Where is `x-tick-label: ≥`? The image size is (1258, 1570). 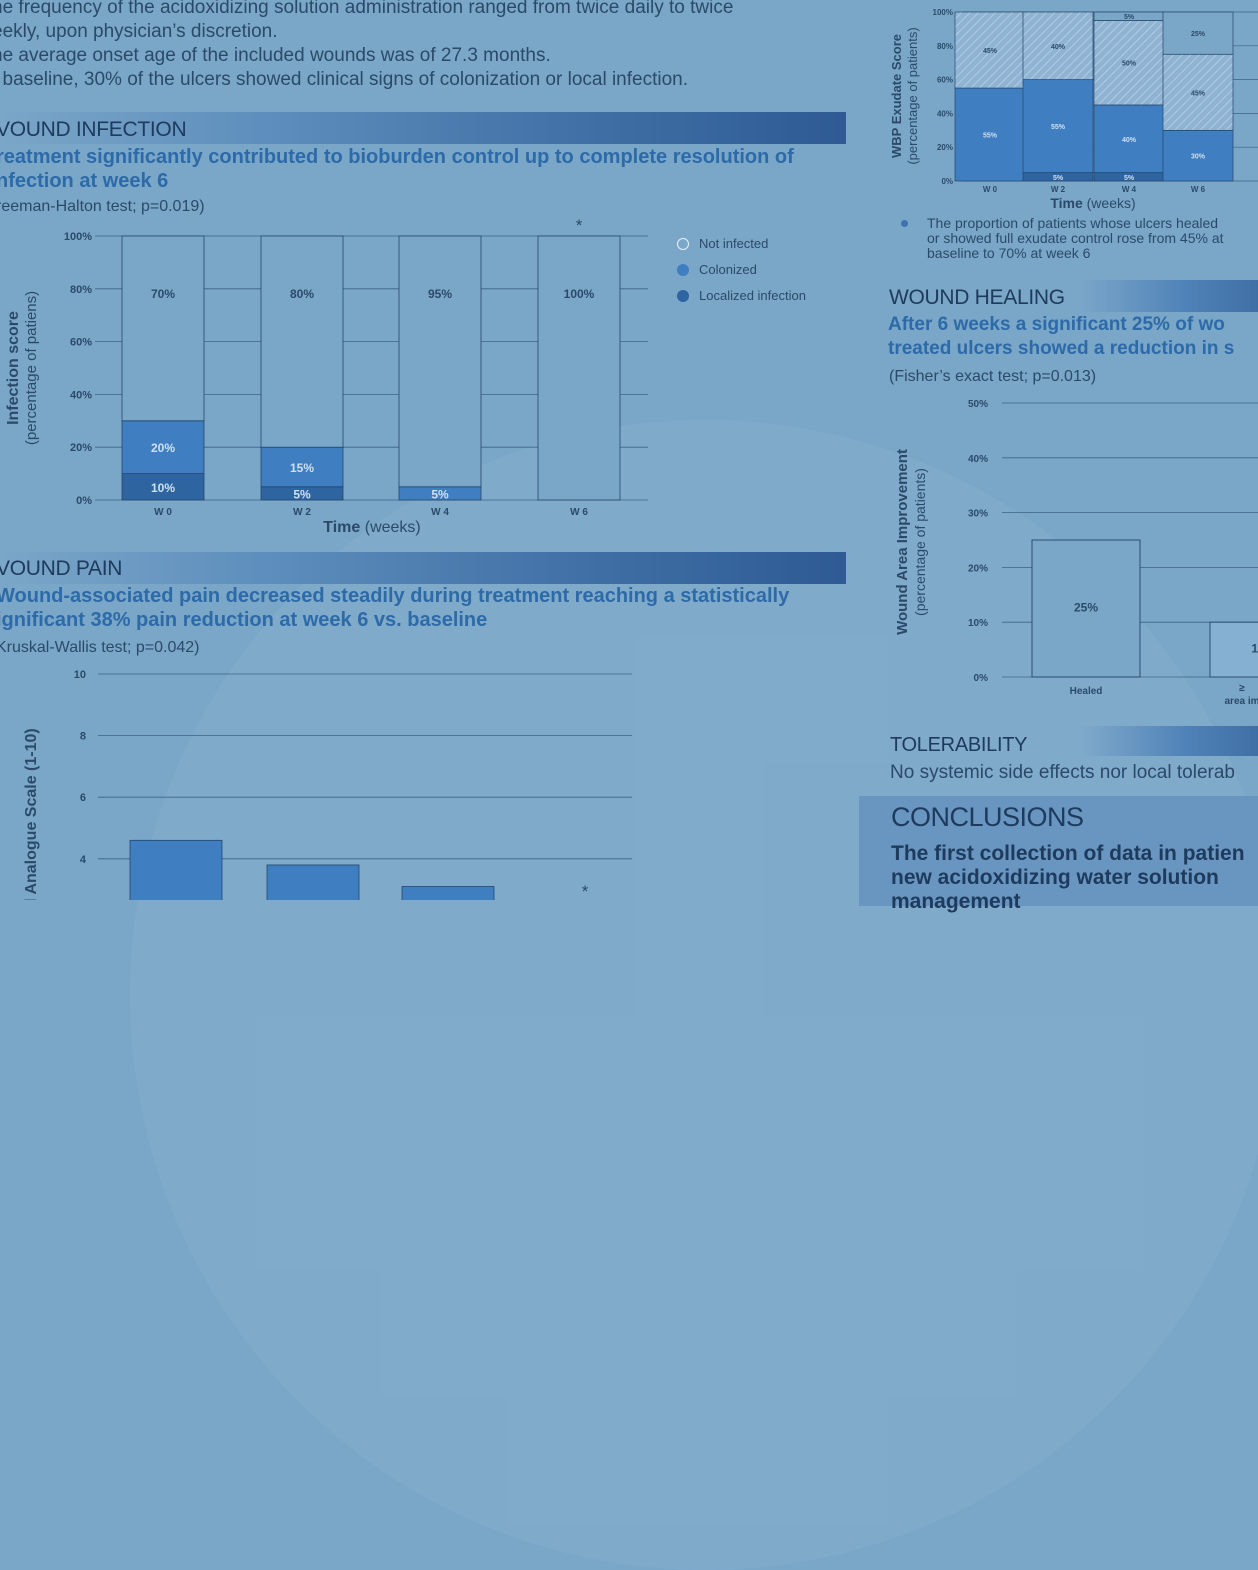 x-tick-label: ≥ is located at coordinates (1242, 688).